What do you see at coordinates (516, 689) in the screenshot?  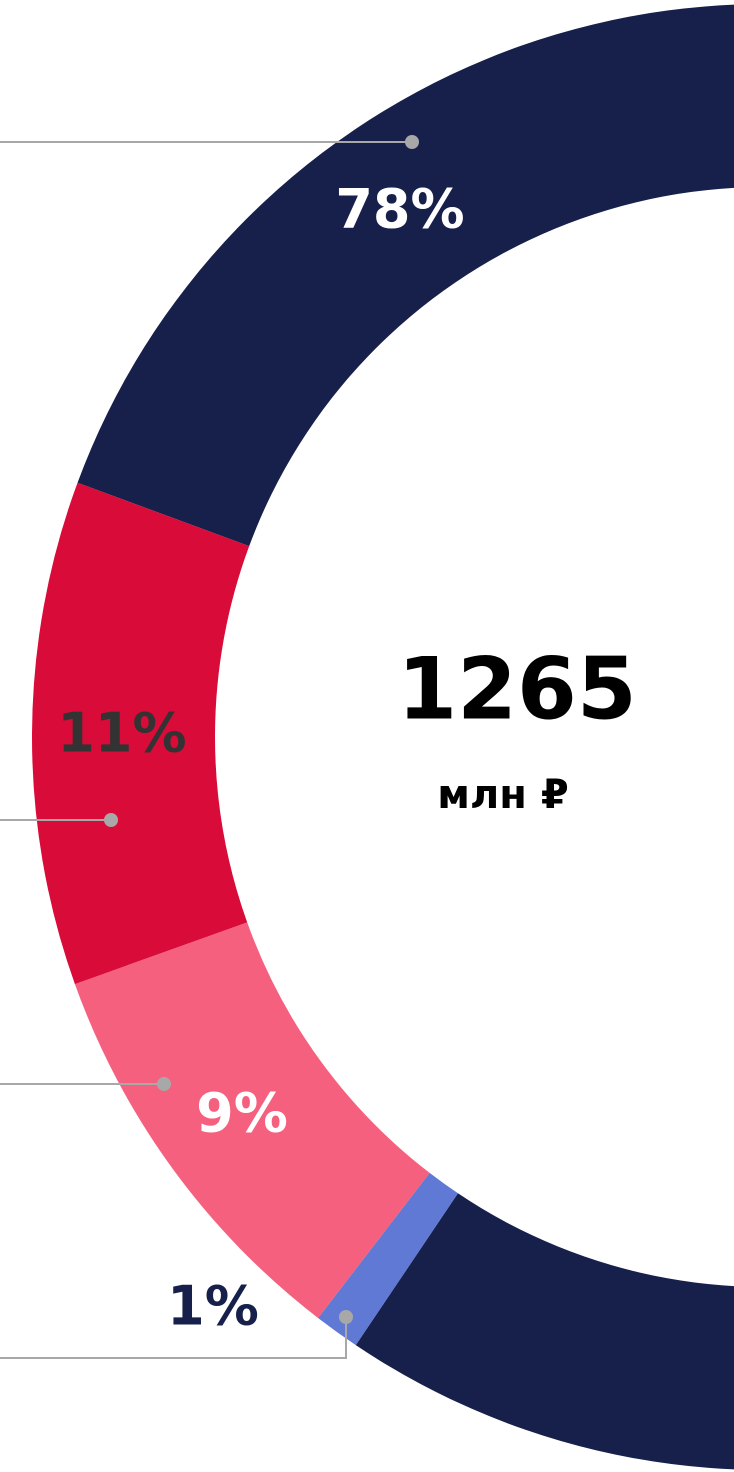 I see `center-value: 1265` at bounding box center [516, 689].